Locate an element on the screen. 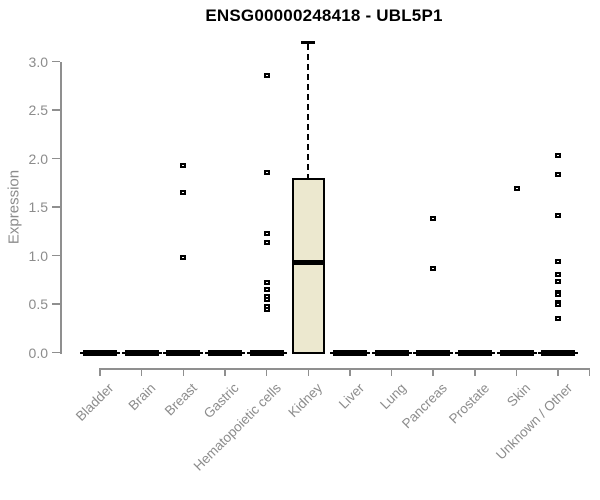 The width and height of the screenshot is (600, 500). zero-bar-bladder is located at coordinates (100, 352).